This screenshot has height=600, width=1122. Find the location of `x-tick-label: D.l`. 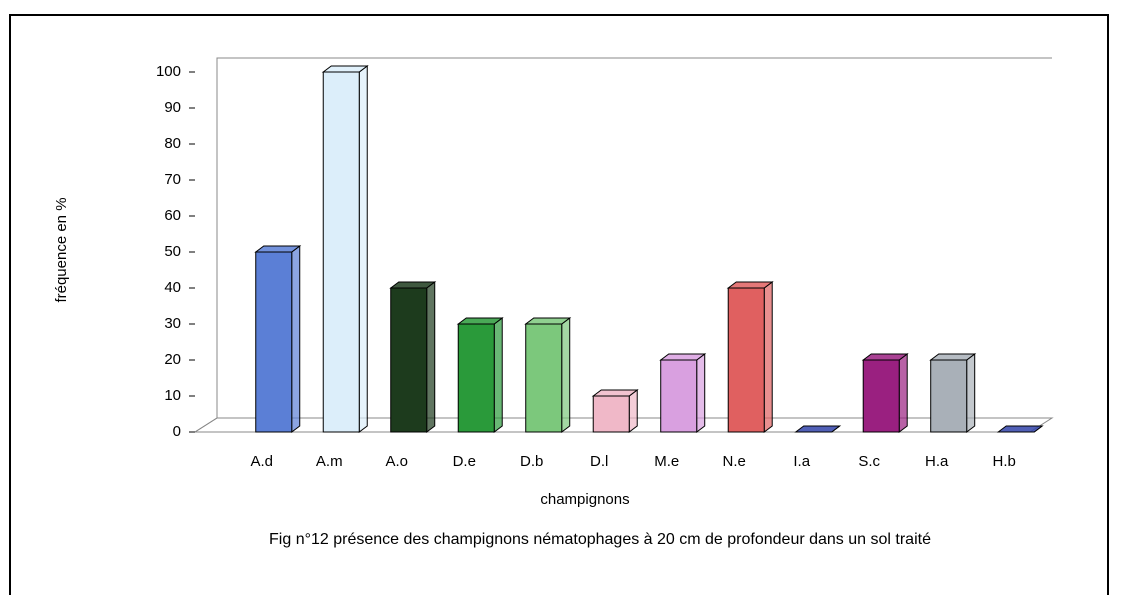

x-tick-label: D.l is located at coordinates (599, 461).